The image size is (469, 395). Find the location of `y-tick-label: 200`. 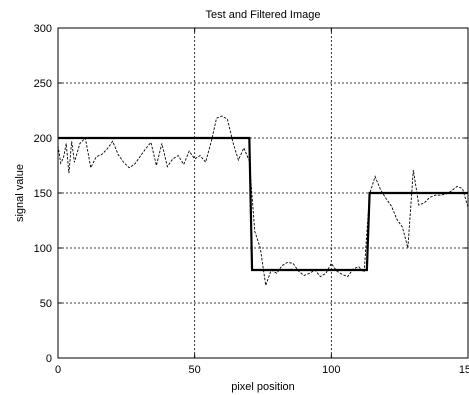

y-tick-label: 200 is located at coordinates (43, 139).